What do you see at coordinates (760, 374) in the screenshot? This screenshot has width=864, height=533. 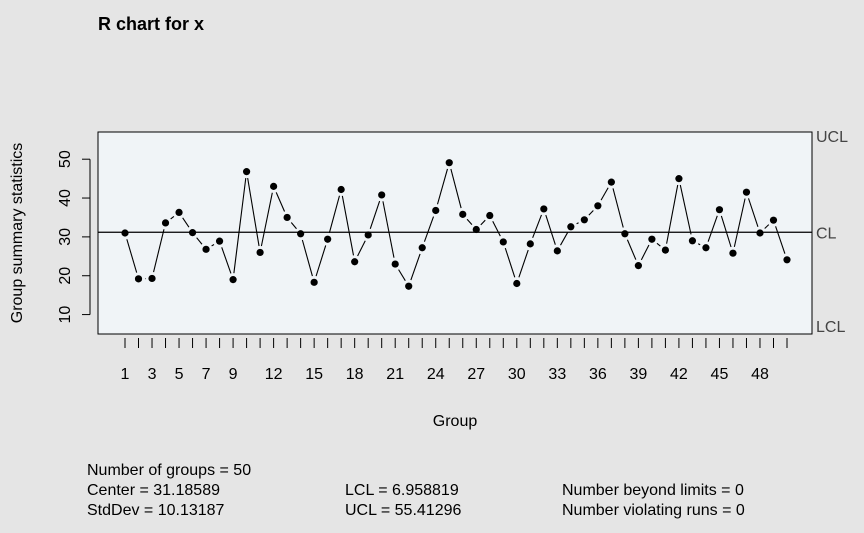 I see `x-tick-label: 48` at bounding box center [760, 374].